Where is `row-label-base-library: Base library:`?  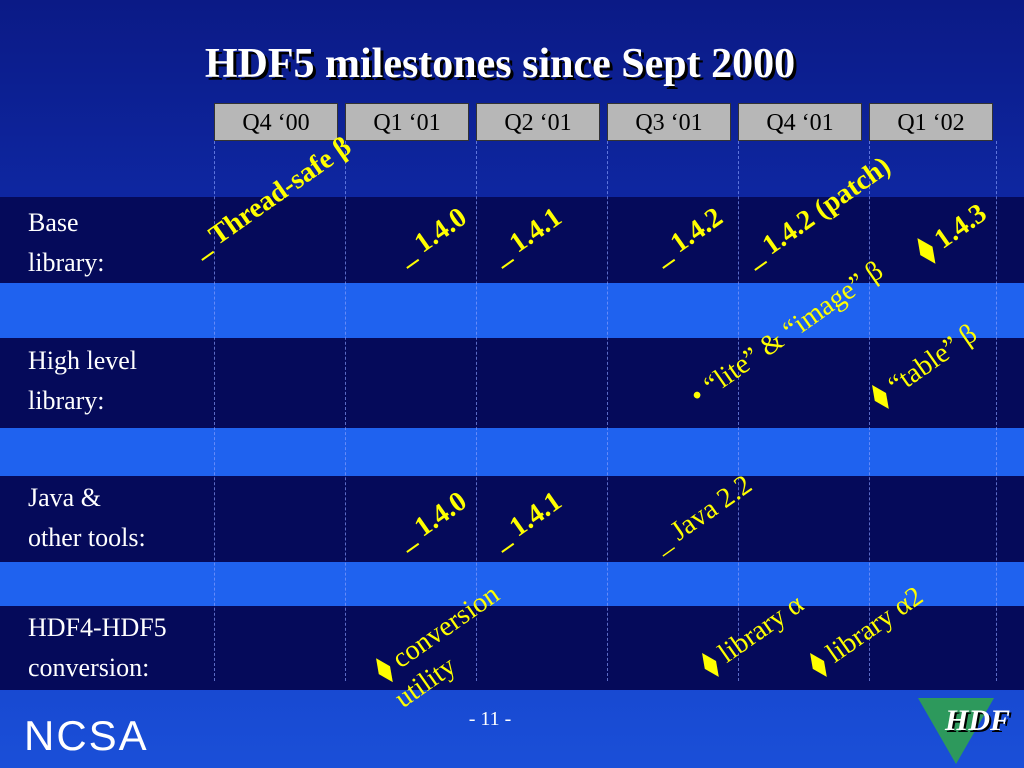
row-label-base-library: Base library: is located at coordinates (66, 242).